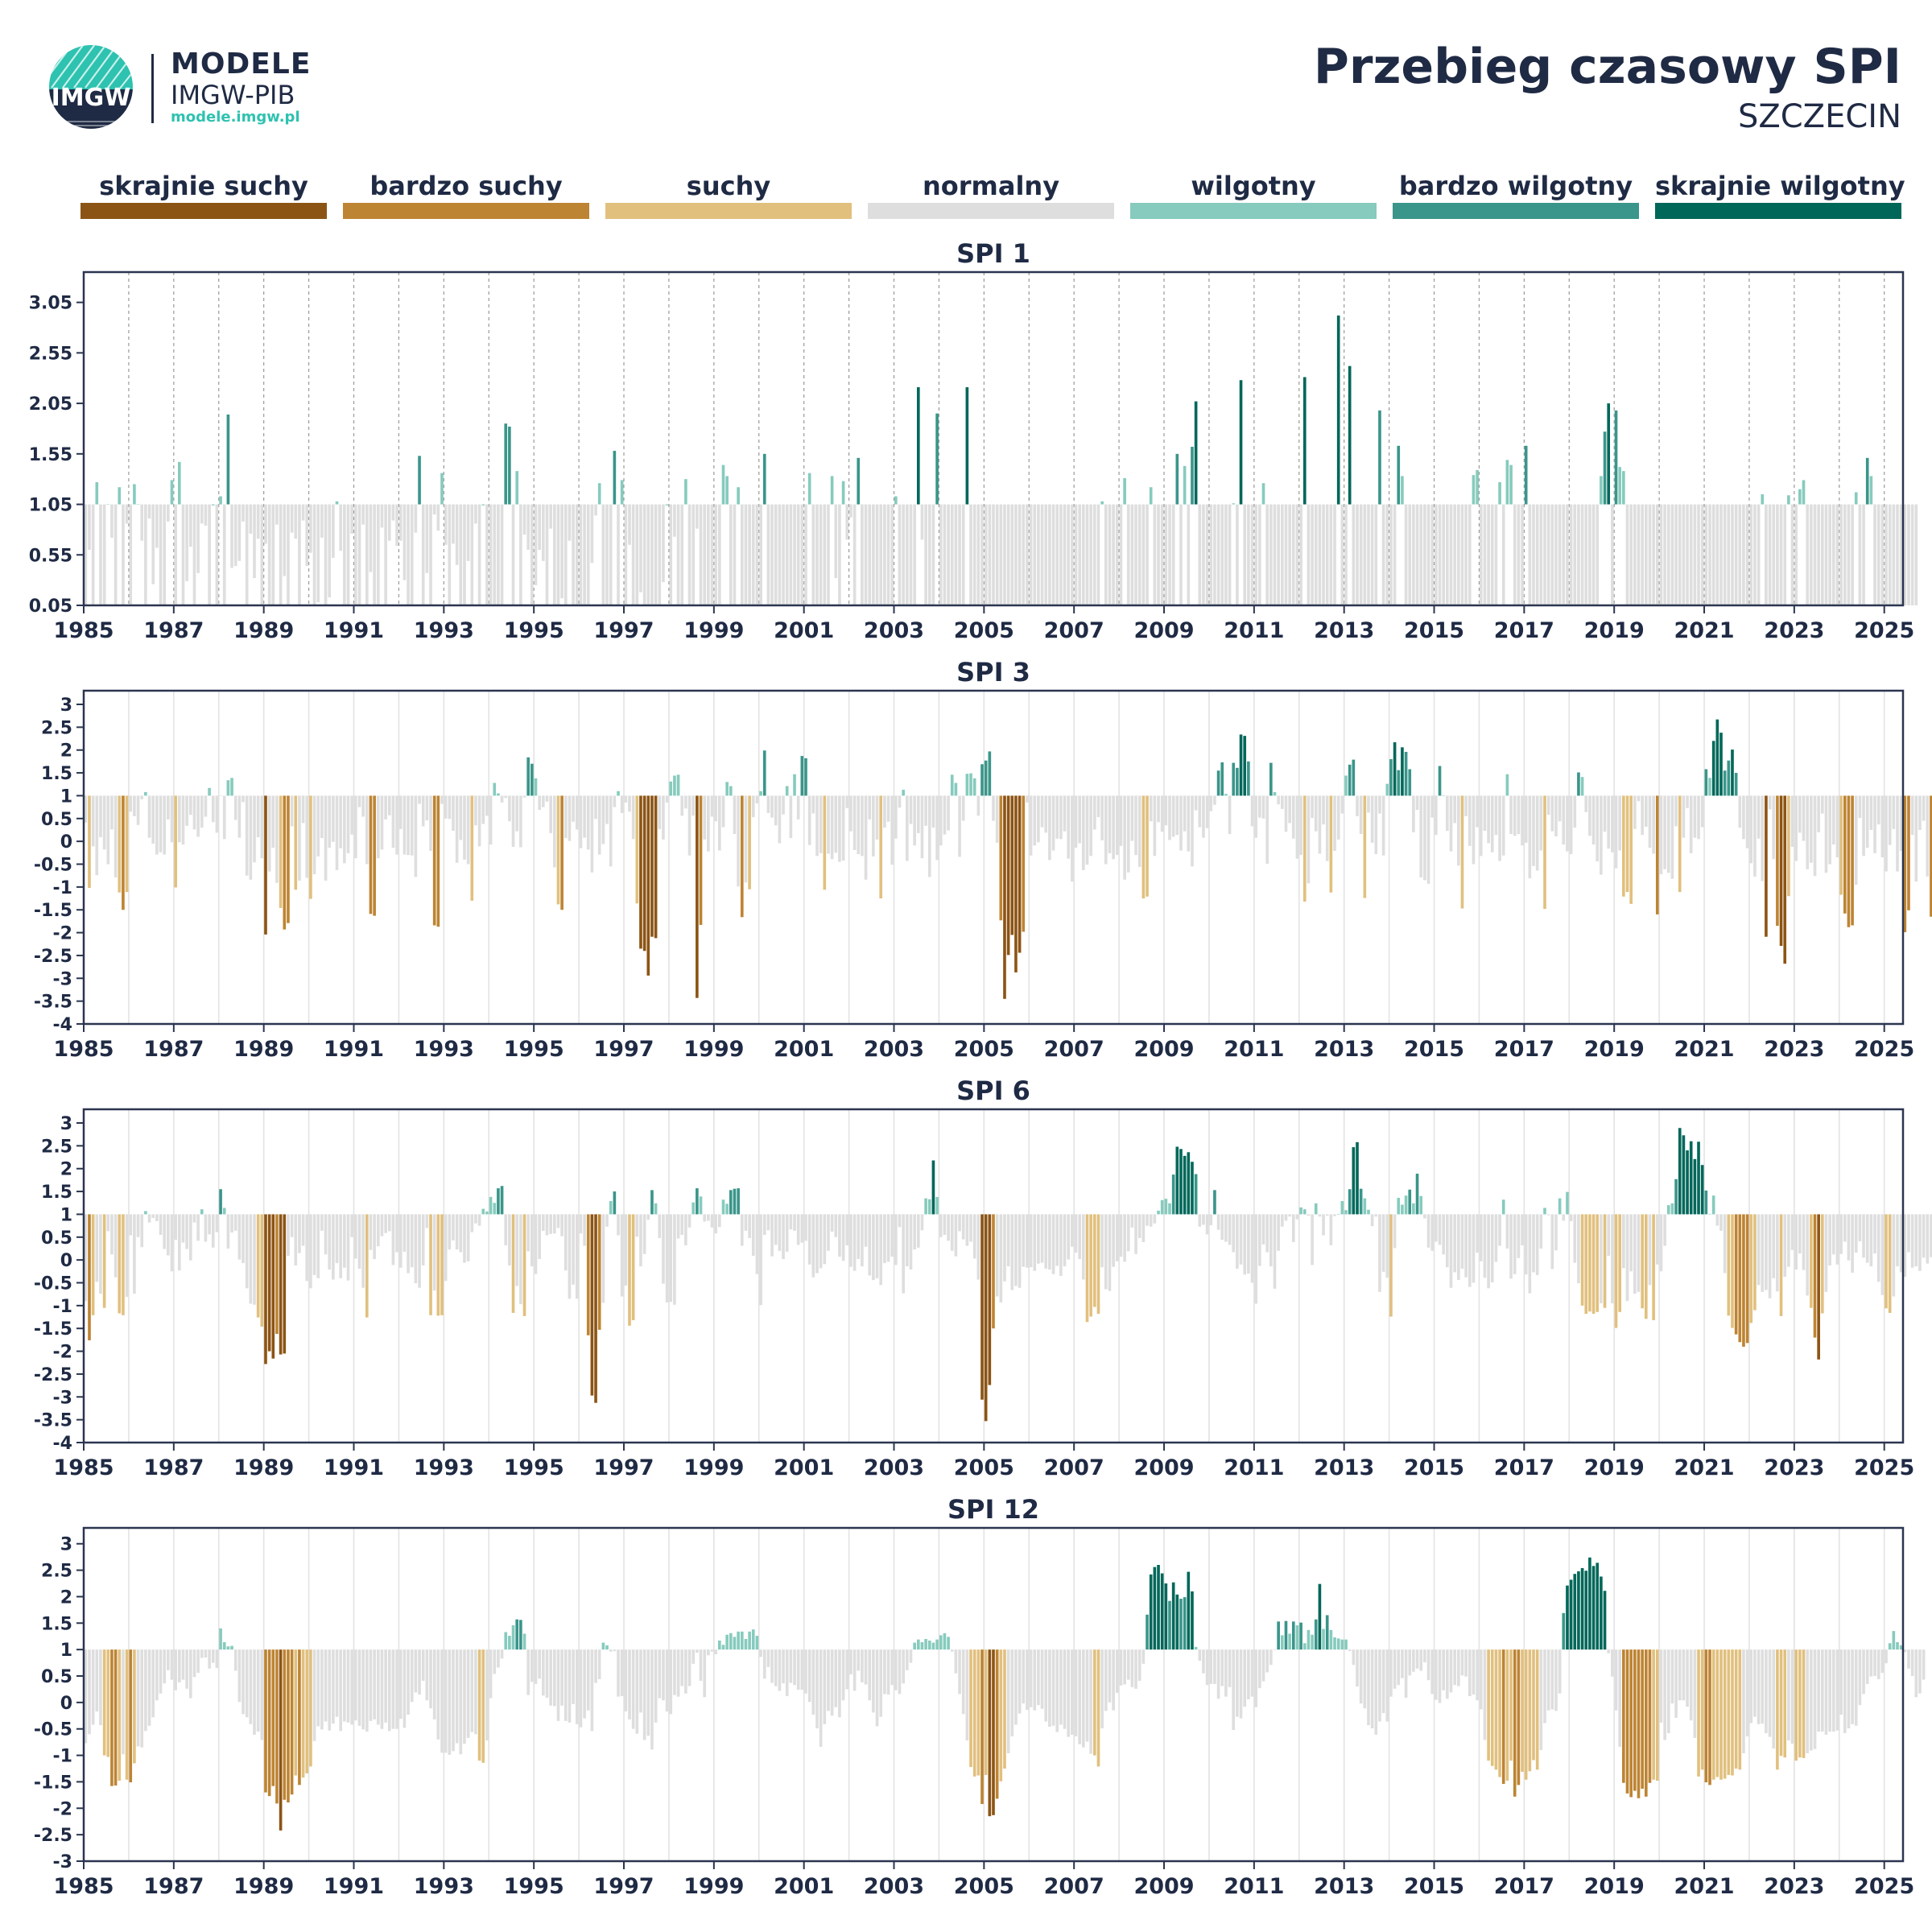 The width and height of the screenshot is (1932, 1932). What do you see at coordinates (56, 774) in the screenshot?
I see `y-tick-label: 1.5` at bounding box center [56, 774].